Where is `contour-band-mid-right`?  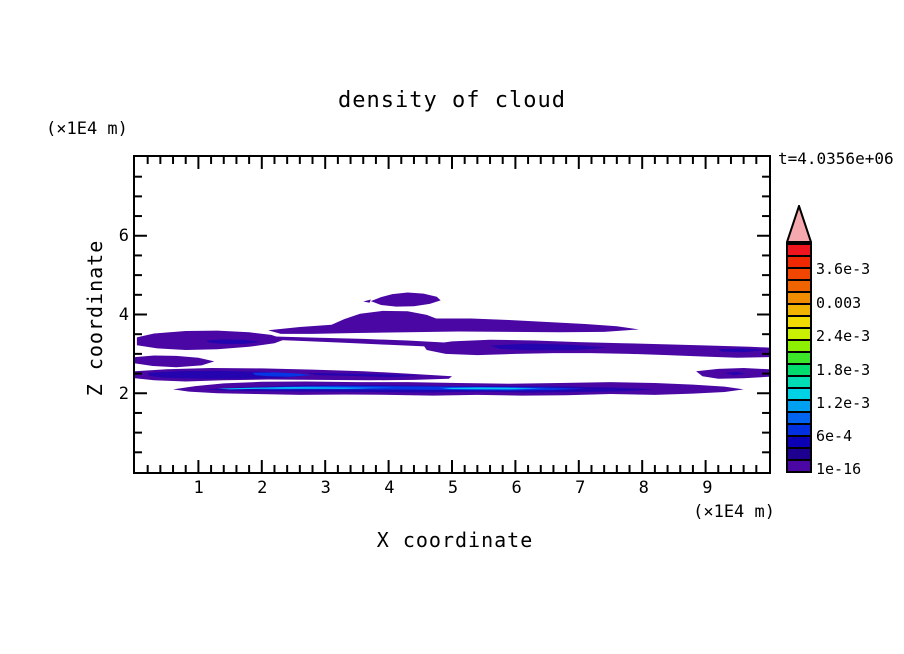 contour-band-mid-right is located at coordinates (596, 348).